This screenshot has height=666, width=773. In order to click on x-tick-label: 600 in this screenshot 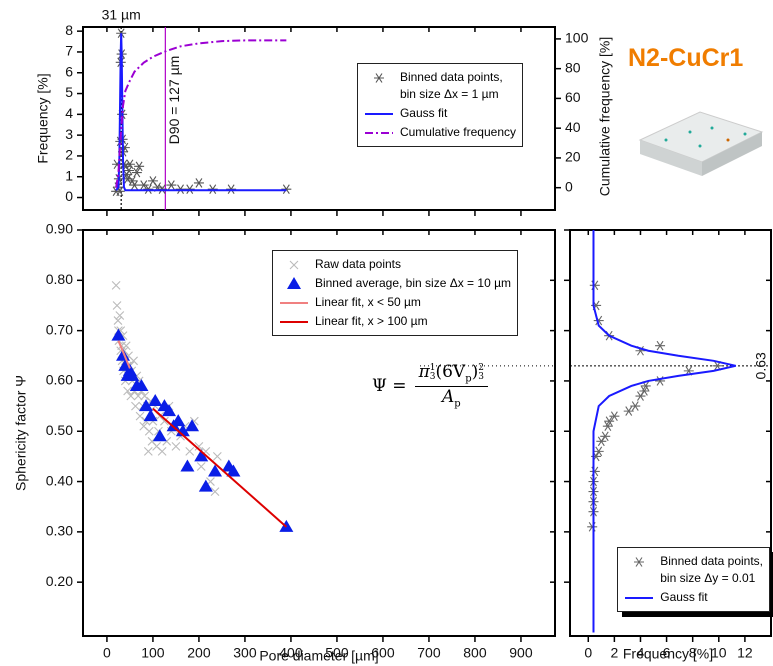, I will do `click(383, 653)`.